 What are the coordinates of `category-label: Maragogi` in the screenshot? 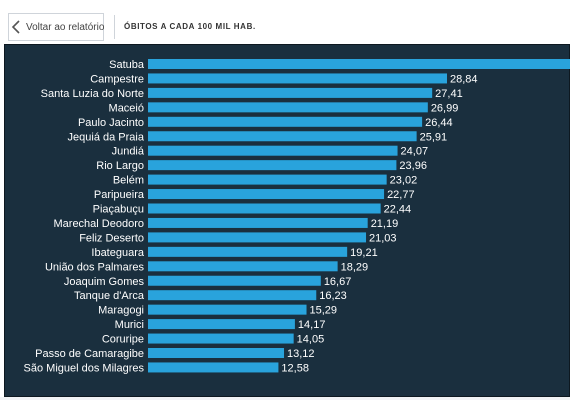 It's located at (121, 311).